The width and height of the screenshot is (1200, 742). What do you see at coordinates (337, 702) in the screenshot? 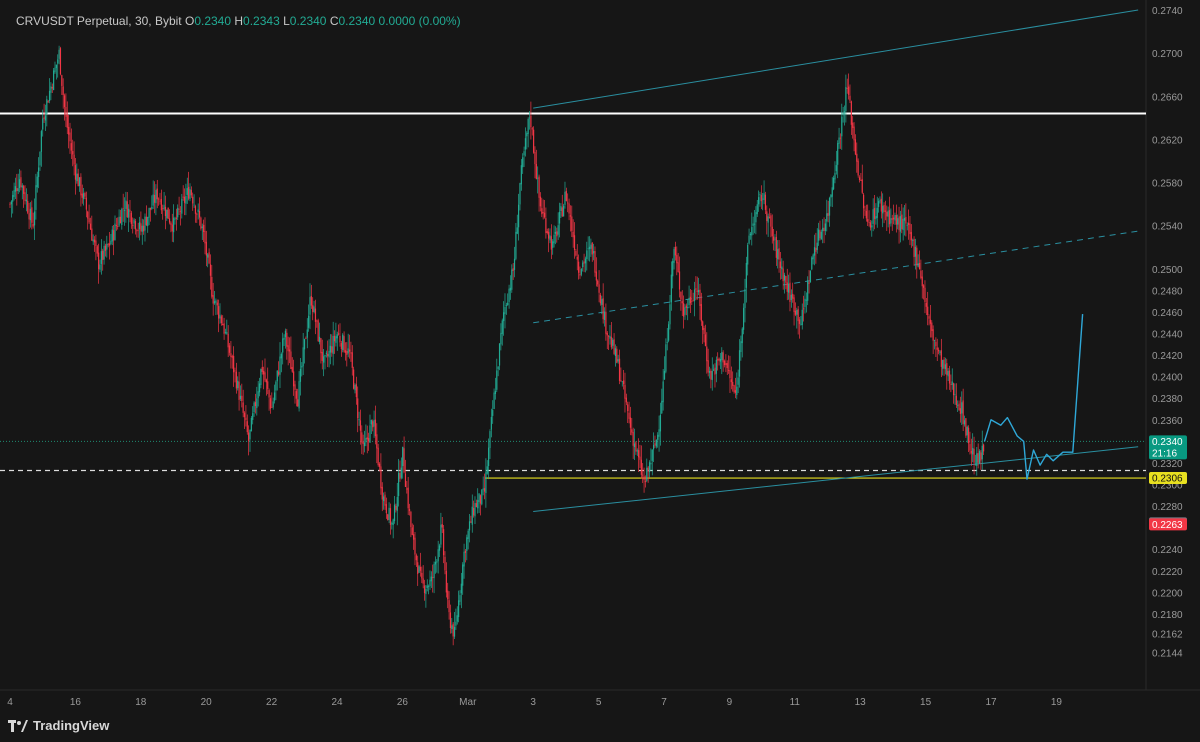
I see `time-tick-label: 24` at bounding box center [337, 702].